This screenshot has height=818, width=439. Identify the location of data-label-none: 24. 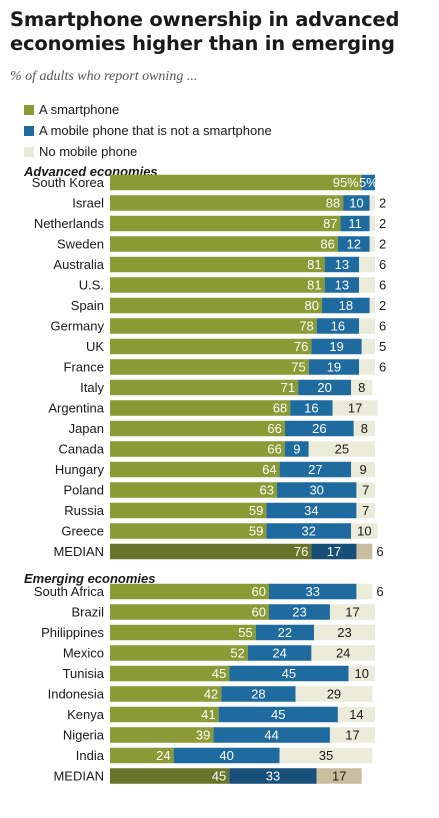
(343, 653).